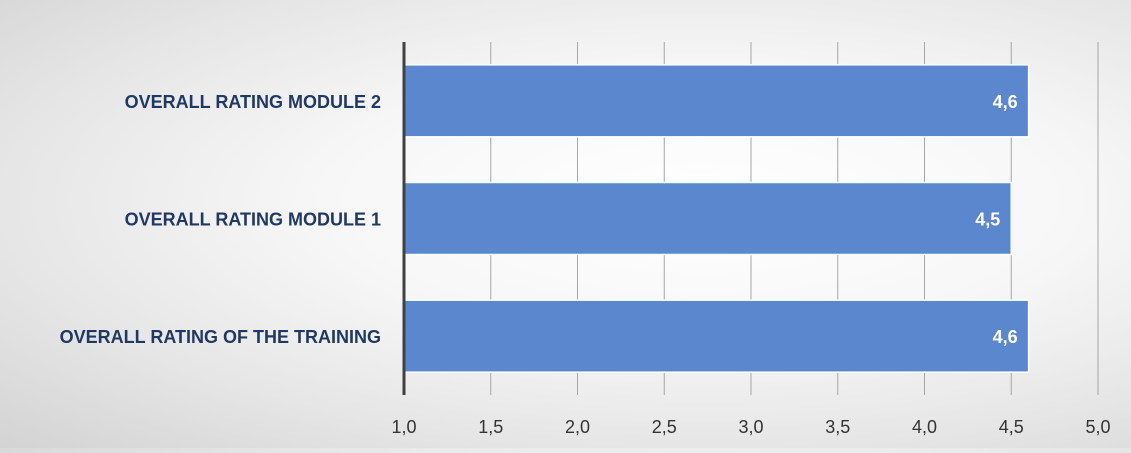  Describe the element at coordinates (403, 427) in the screenshot. I see `x-tick-label: 1,0` at that location.